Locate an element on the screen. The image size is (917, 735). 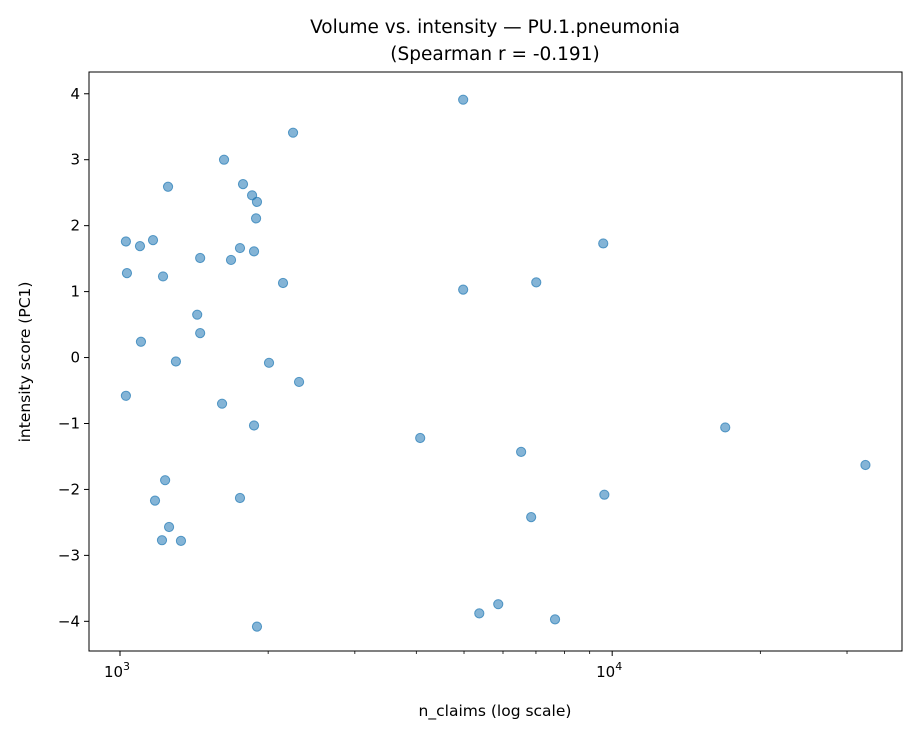
x-tick-label: 10³ is located at coordinates (117, 670).